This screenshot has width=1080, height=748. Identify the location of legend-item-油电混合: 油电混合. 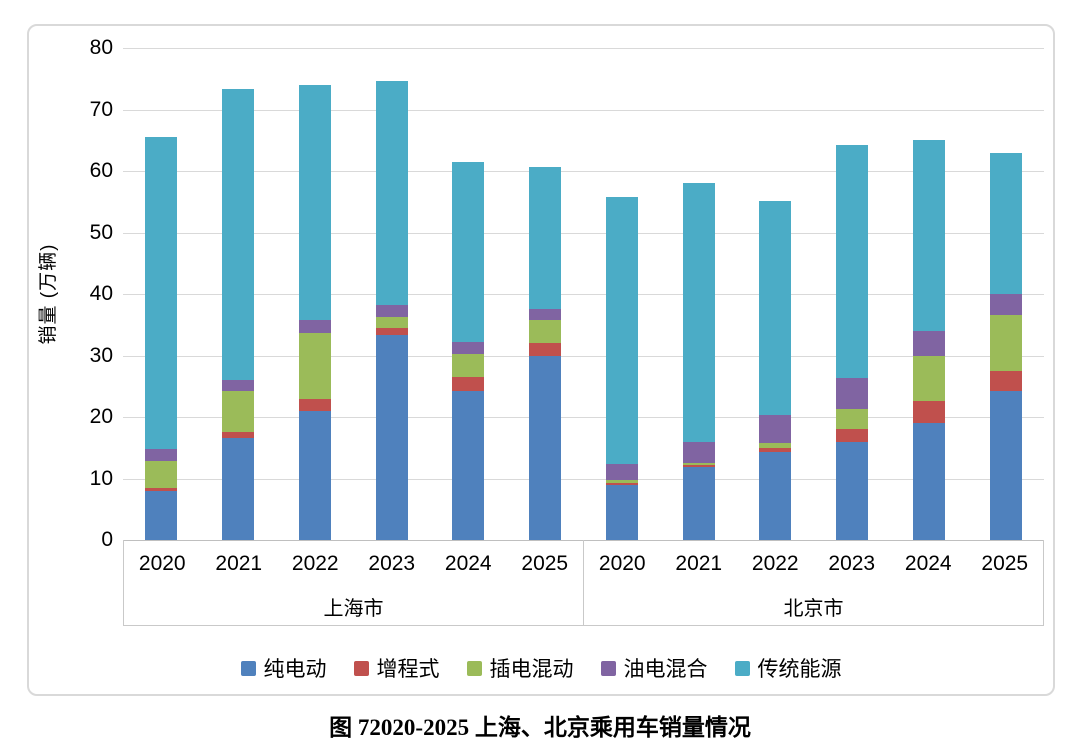
(654, 668).